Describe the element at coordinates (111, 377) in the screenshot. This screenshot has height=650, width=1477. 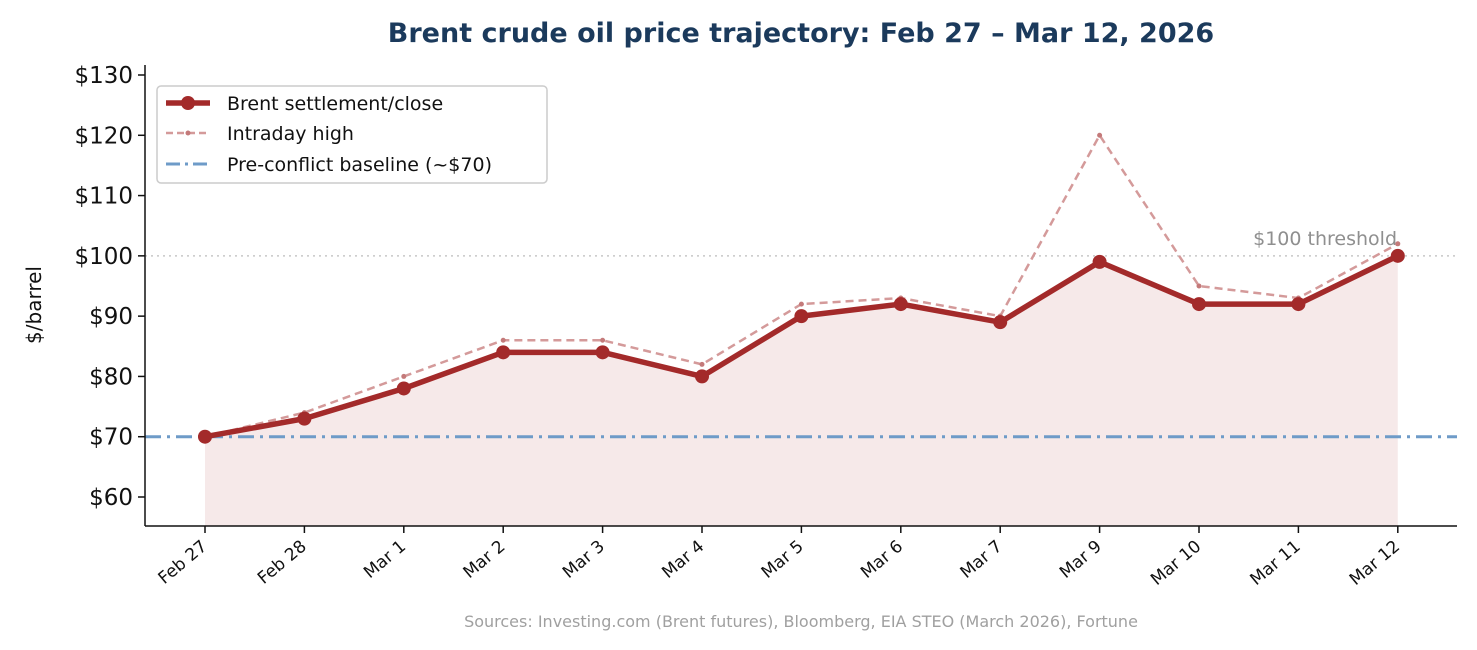
I see `y-tick-label: $80` at that location.